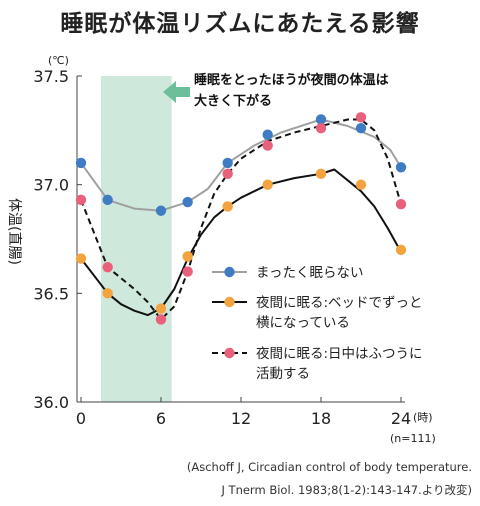 The image size is (480, 506). What do you see at coordinates (283, 374) in the screenshot?
I see `legend-label-3: 活動する` at bounding box center [283, 374].